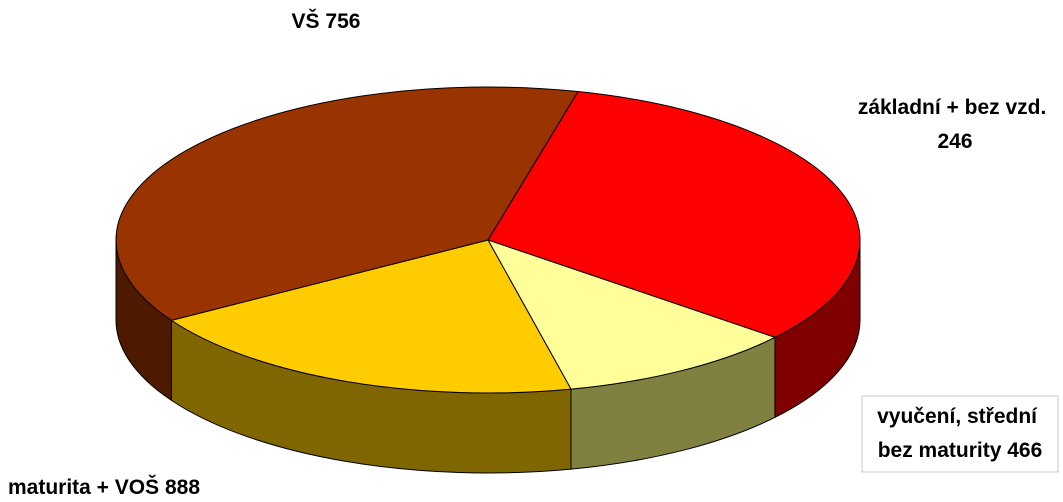 The height and width of the screenshot is (502, 1063). What do you see at coordinates (326, 21) in the screenshot?
I see `label-vs: VŠ 756` at bounding box center [326, 21].